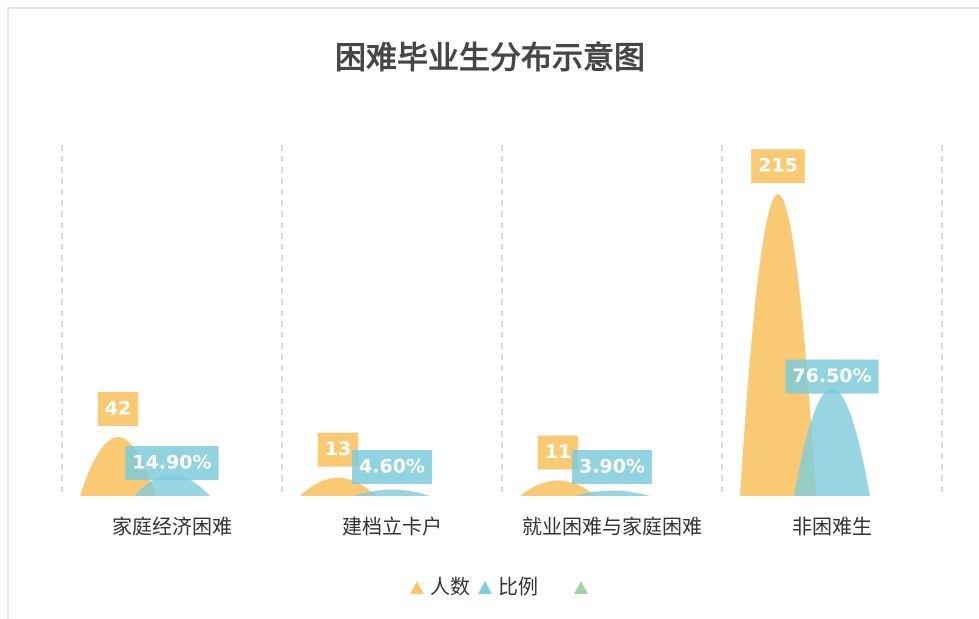  What do you see at coordinates (490, 59) in the screenshot?
I see `chart-title: 困难毕业生分布示意图` at bounding box center [490, 59].